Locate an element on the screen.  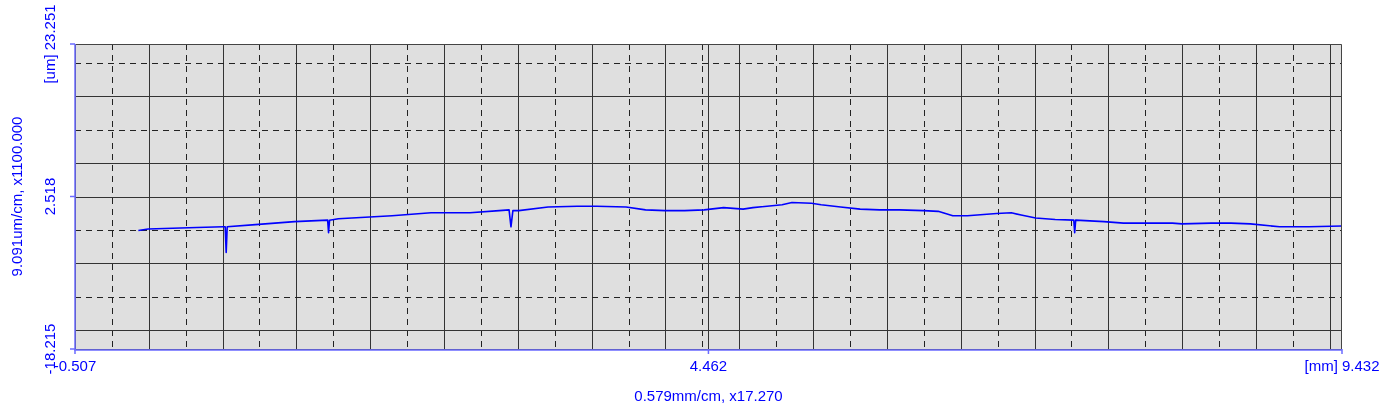
x-axis-title: 0.579mm/cm, x17.270 is located at coordinates (708, 395).